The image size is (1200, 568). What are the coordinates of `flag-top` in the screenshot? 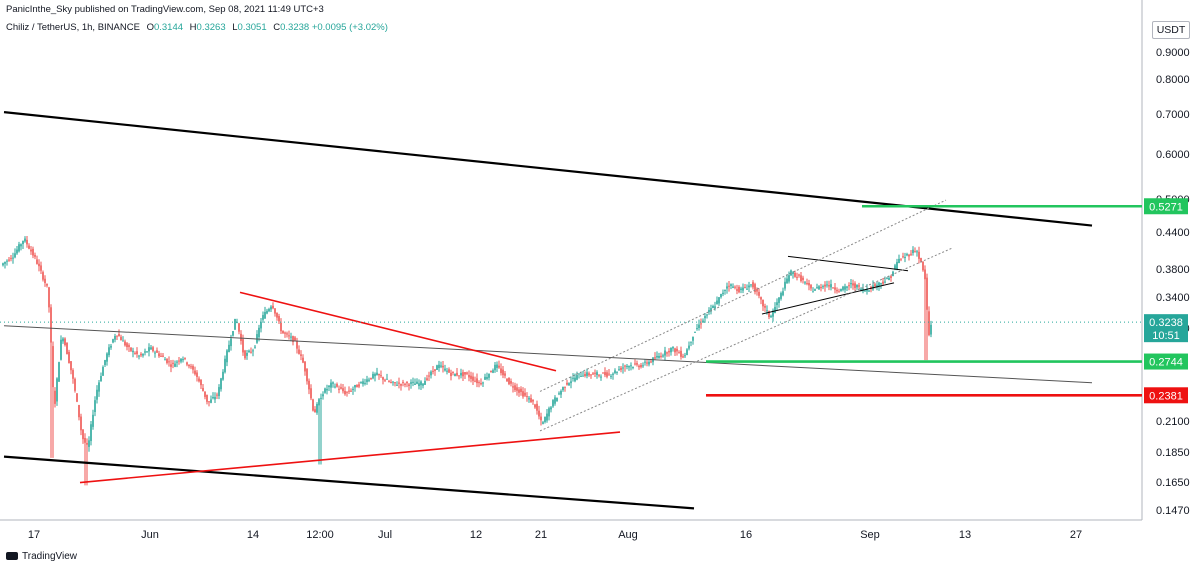 It's located at (848, 263).